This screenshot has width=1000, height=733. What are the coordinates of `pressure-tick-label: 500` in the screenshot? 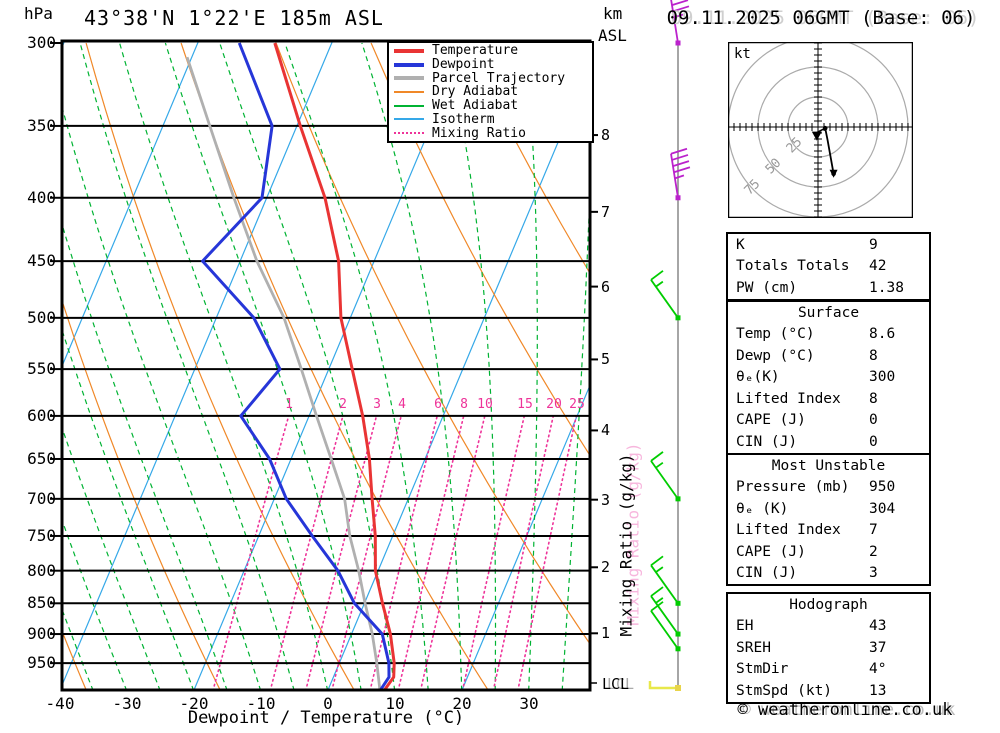 It's located at (41, 317).